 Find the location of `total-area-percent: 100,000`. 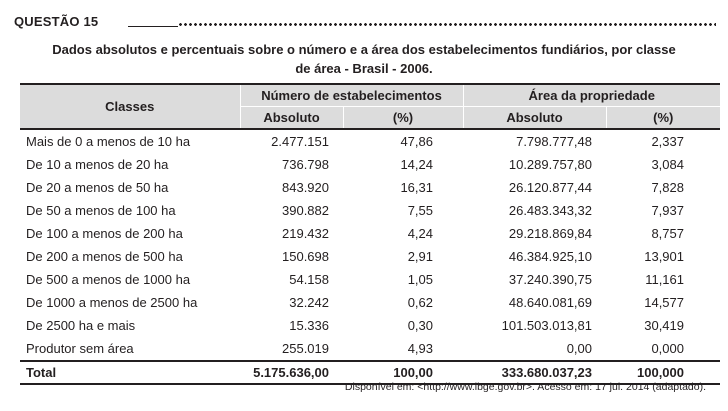

total-area-percent: 100,000 is located at coordinates (663, 372).